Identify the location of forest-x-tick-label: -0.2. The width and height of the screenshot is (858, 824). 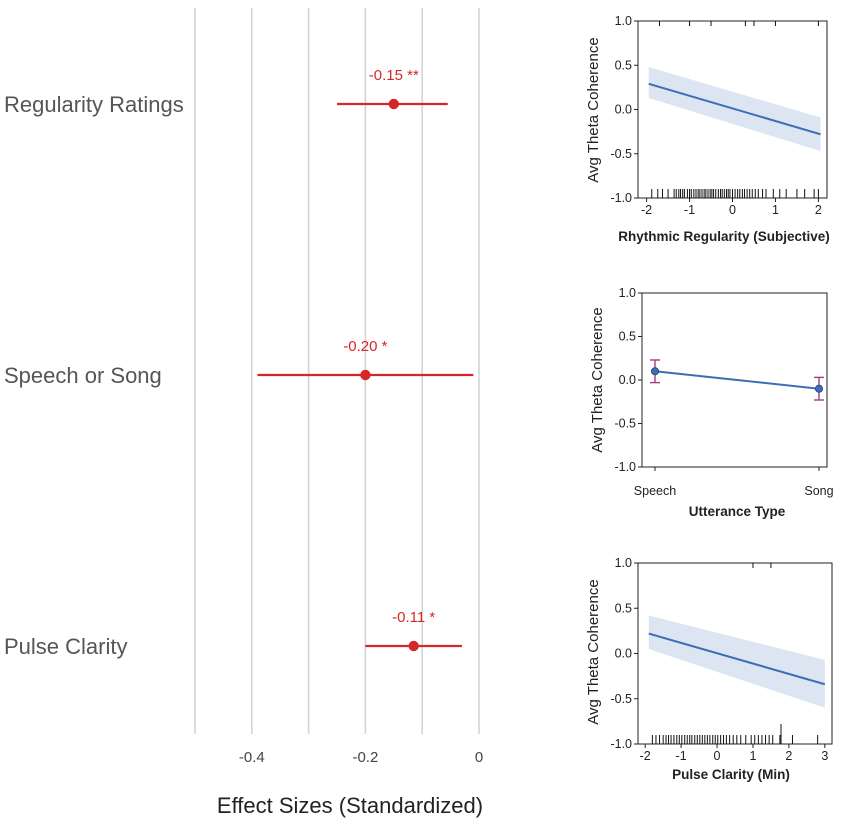
(365, 757).